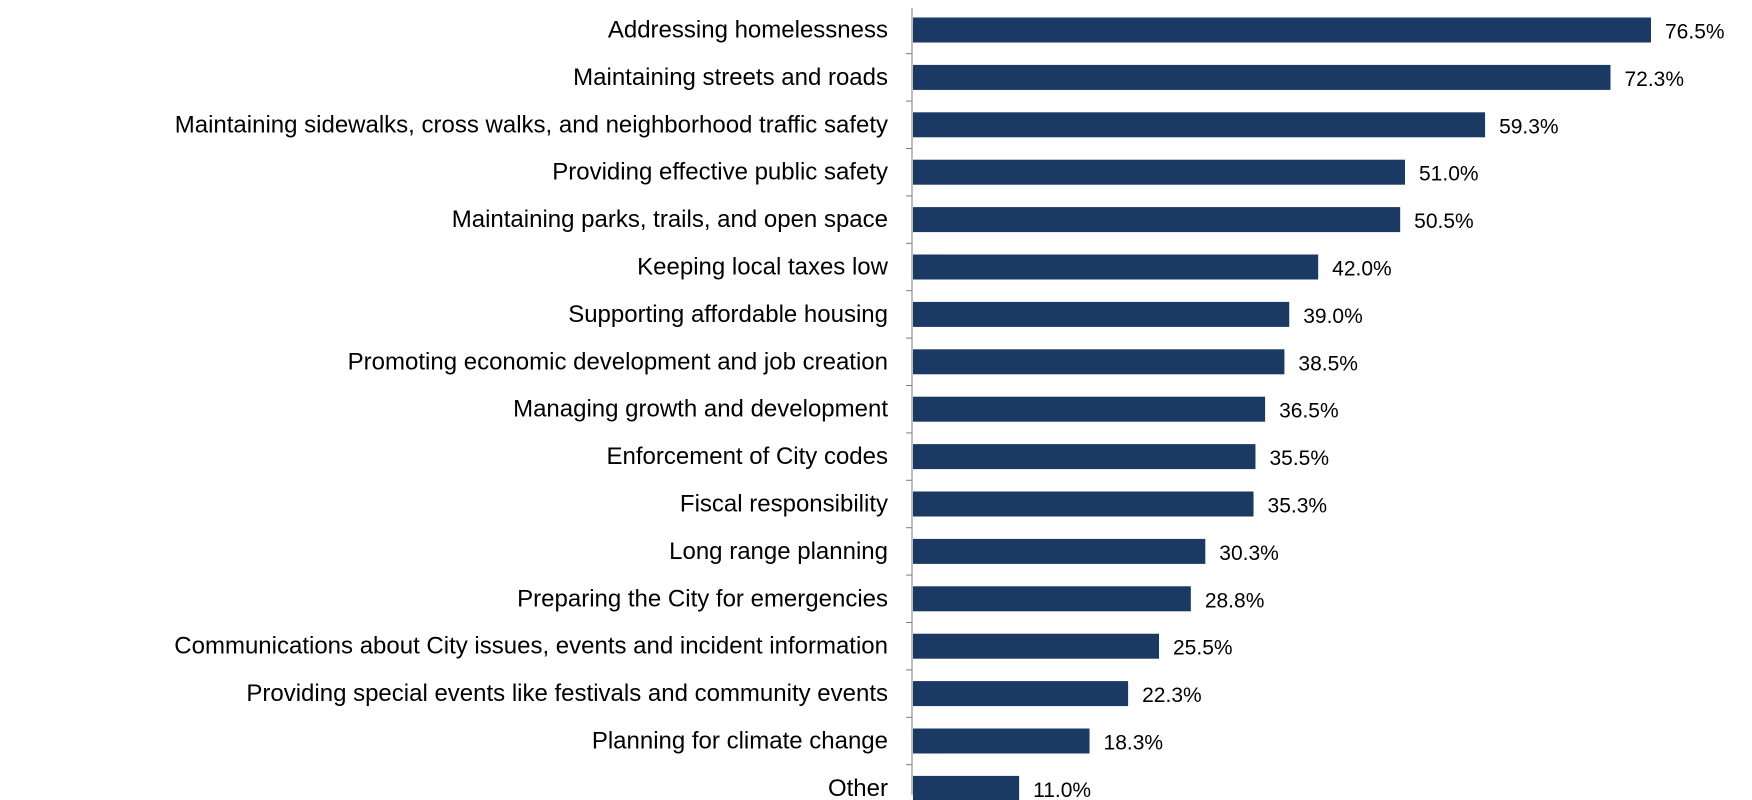 The height and width of the screenshot is (800, 1752). What do you see at coordinates (1449, 174) in the screenshot?
I see `value-label: 51.0%` at bounding box center [1449, 174].